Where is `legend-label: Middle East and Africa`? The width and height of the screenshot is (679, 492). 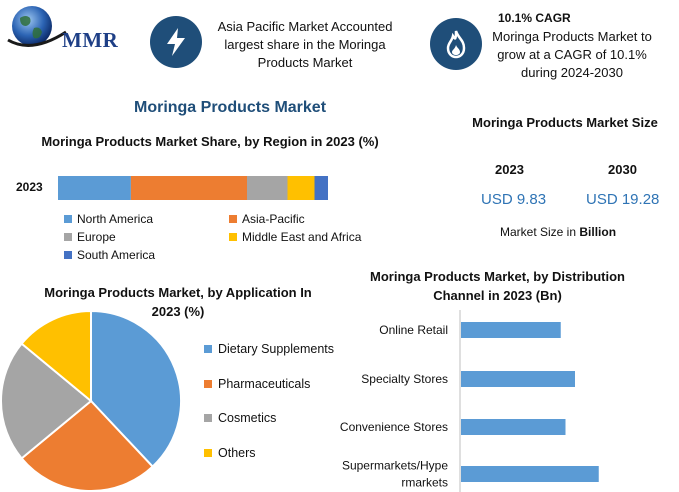 legend-label: Middle East and Africa is located at coordinates (302, 237).